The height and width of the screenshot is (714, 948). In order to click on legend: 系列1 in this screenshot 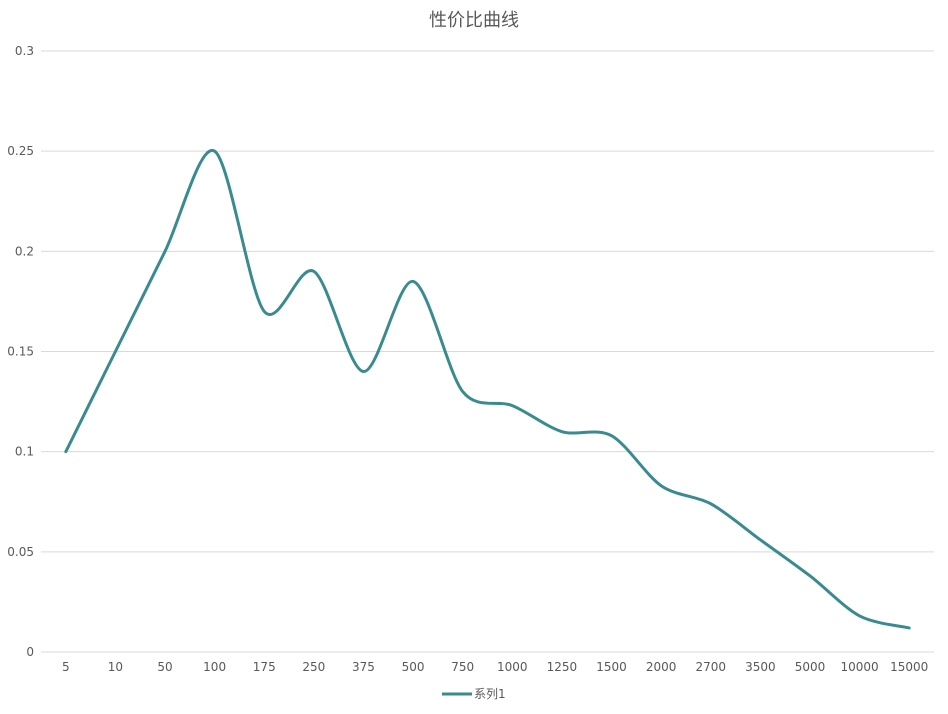, I will do `click(474, 694)`.